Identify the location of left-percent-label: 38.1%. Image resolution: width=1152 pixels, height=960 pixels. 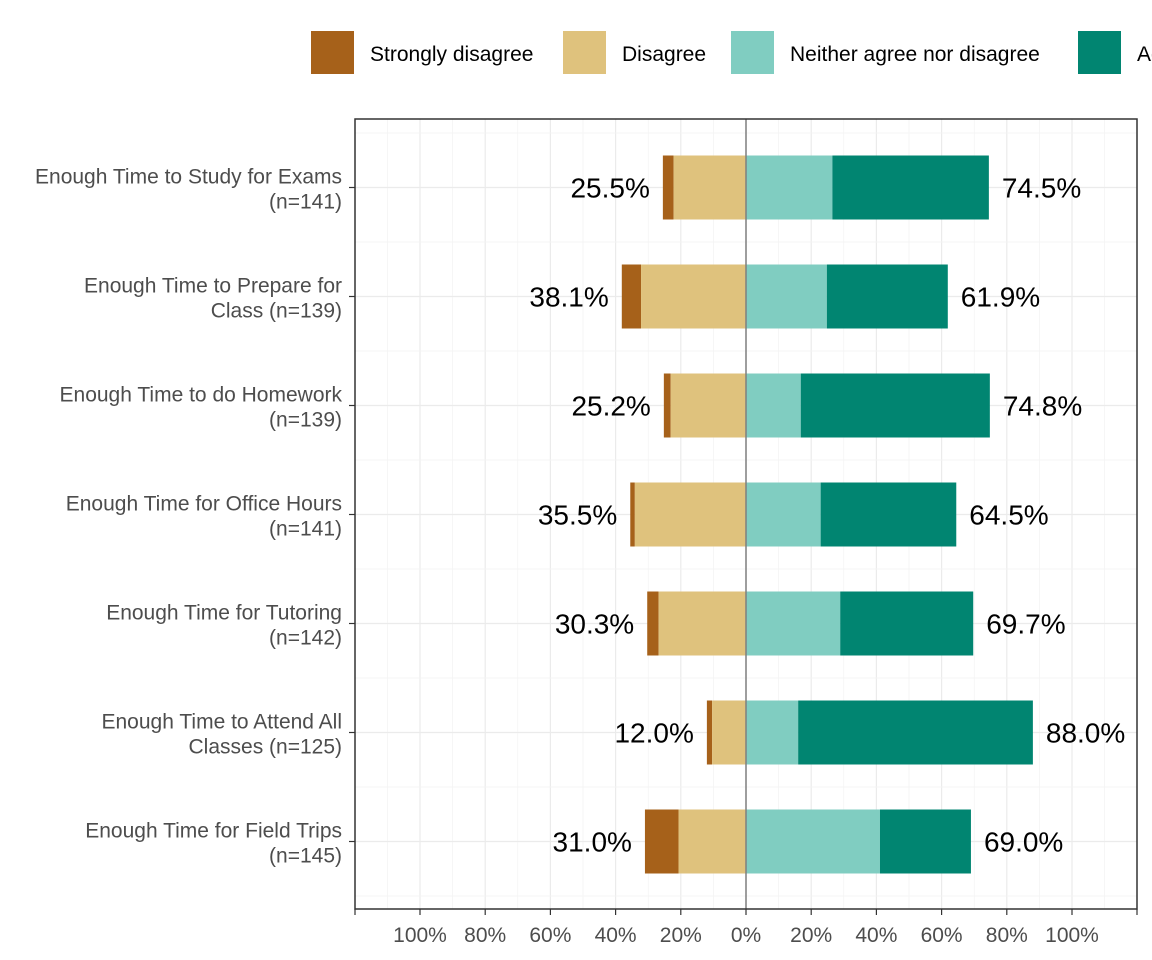
(568, 297).